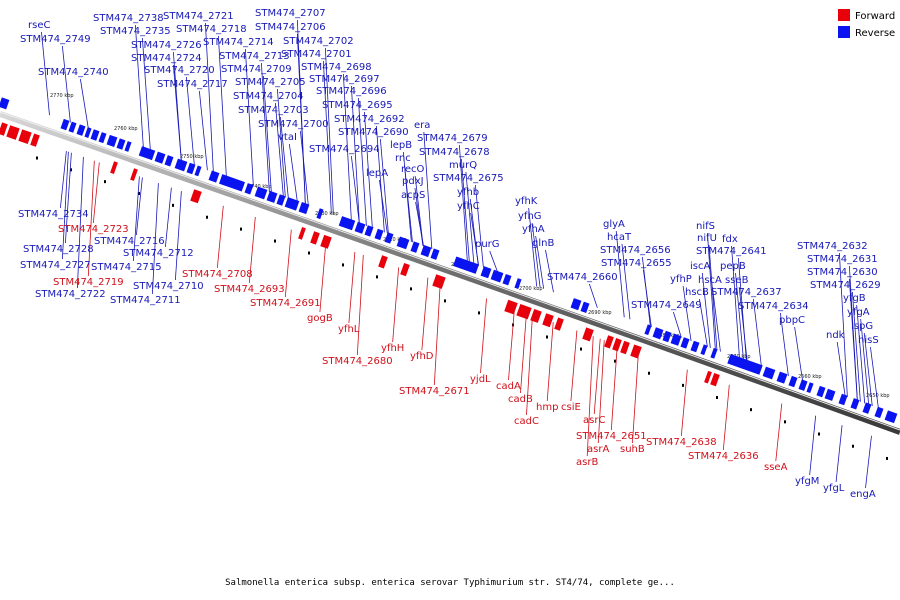  Describe the element at coordinates (508, 386) in the screenshot. I see `gene-label: cadA` at that location.